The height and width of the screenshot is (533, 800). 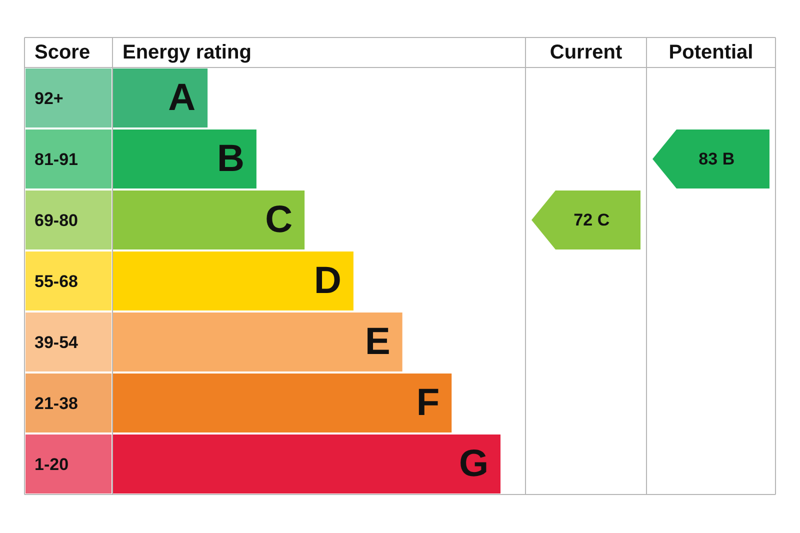 What do you see at coordinates (182, 98) in the screenshot?
I see `y-tick-label: A` at bounding box center [182, 98].